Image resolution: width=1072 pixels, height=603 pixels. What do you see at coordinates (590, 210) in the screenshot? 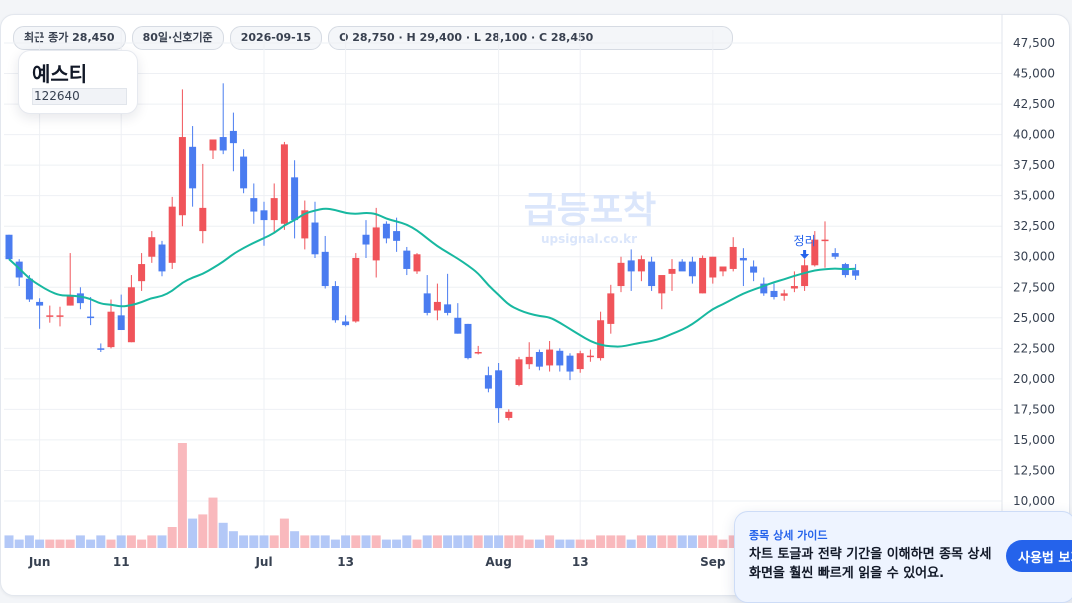
I see `watermark-brand: 급등포착` at bounding box center [590, 210].